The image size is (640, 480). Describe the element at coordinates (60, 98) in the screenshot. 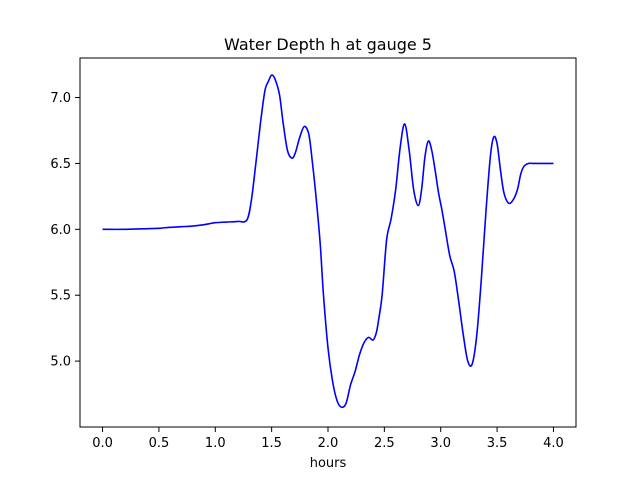

I see `y-tick-label: 7.0` at that location.